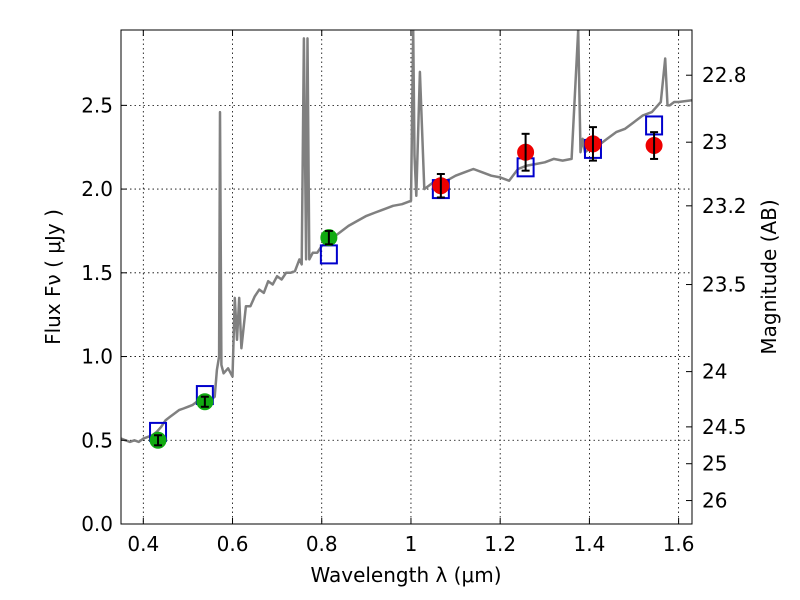 Image resolution: width=800 pixels, height=600 pixels. I want to click on y-tick-label: 1.0, so click(97, 357).